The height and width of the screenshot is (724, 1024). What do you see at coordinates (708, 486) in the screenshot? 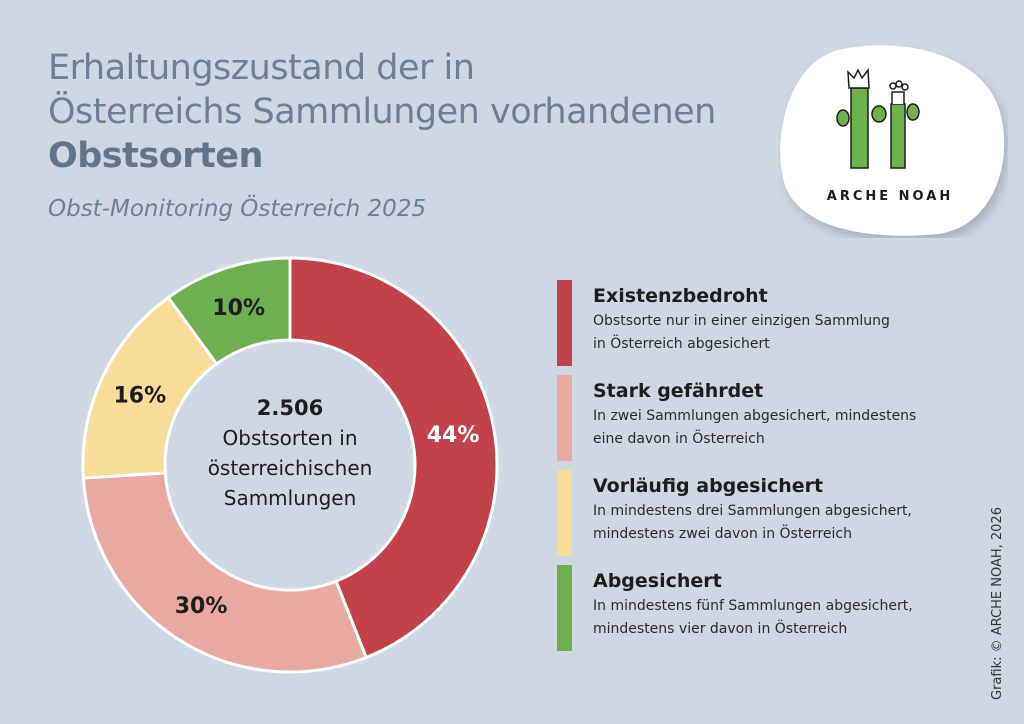
I see `legend-title: Vorläufig abgesichert` at bounding box center [708, 486].